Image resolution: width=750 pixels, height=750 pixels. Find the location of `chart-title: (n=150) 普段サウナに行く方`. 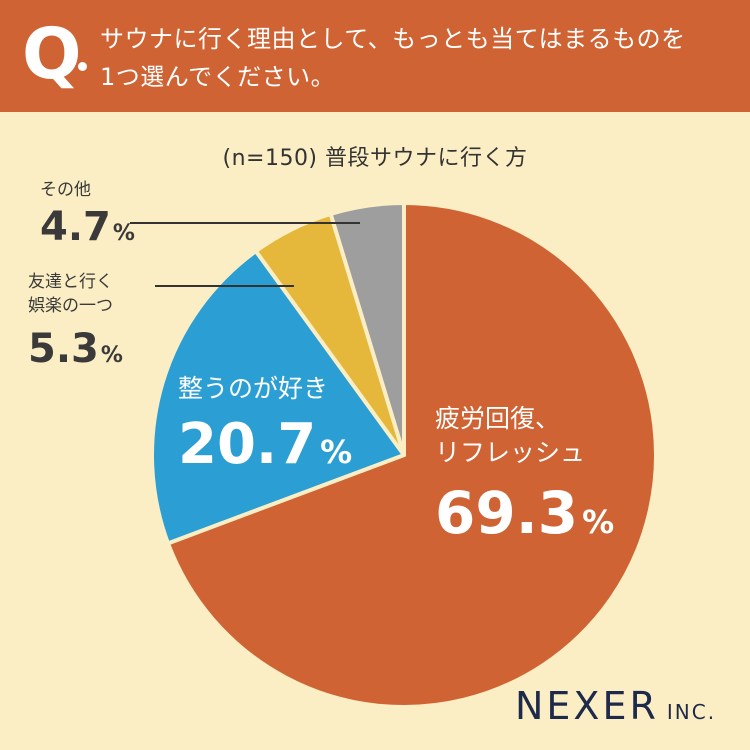

chart-title: (n=150) 普段サウナに行く方 is located at coordinates (375, 158).